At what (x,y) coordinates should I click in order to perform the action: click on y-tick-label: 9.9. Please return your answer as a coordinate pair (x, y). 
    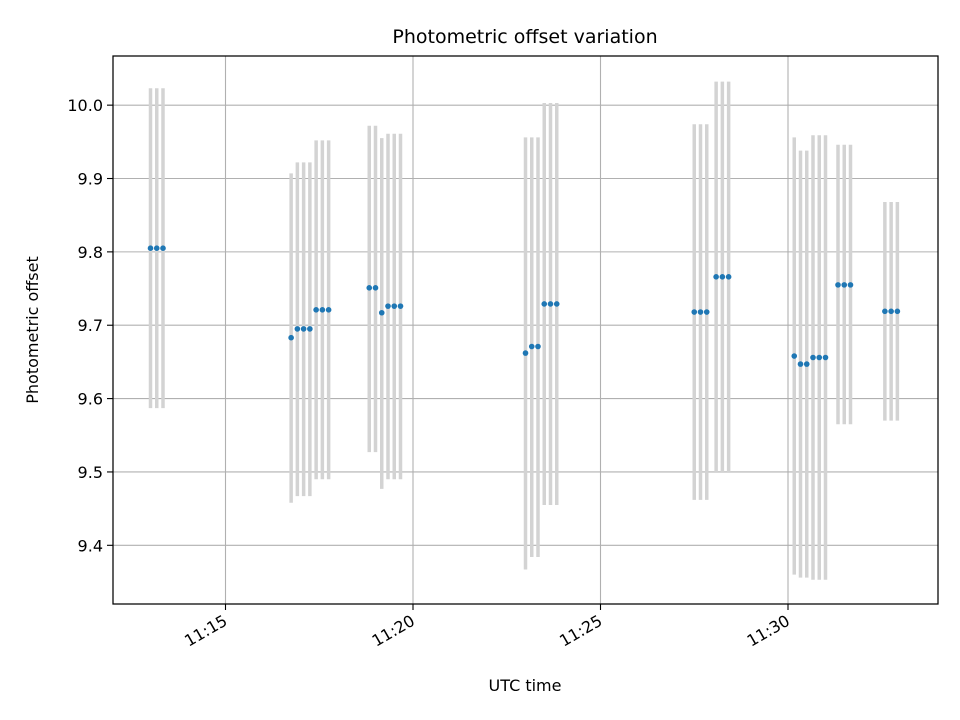
    Looking at the image, I should click on (90, 179).